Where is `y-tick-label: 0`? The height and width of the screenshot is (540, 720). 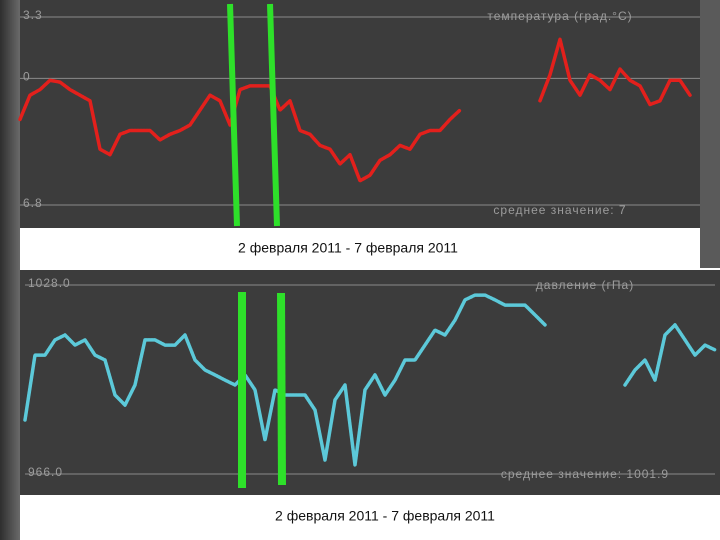 y-tick-label: 0 is located at coordinates (27, 77).